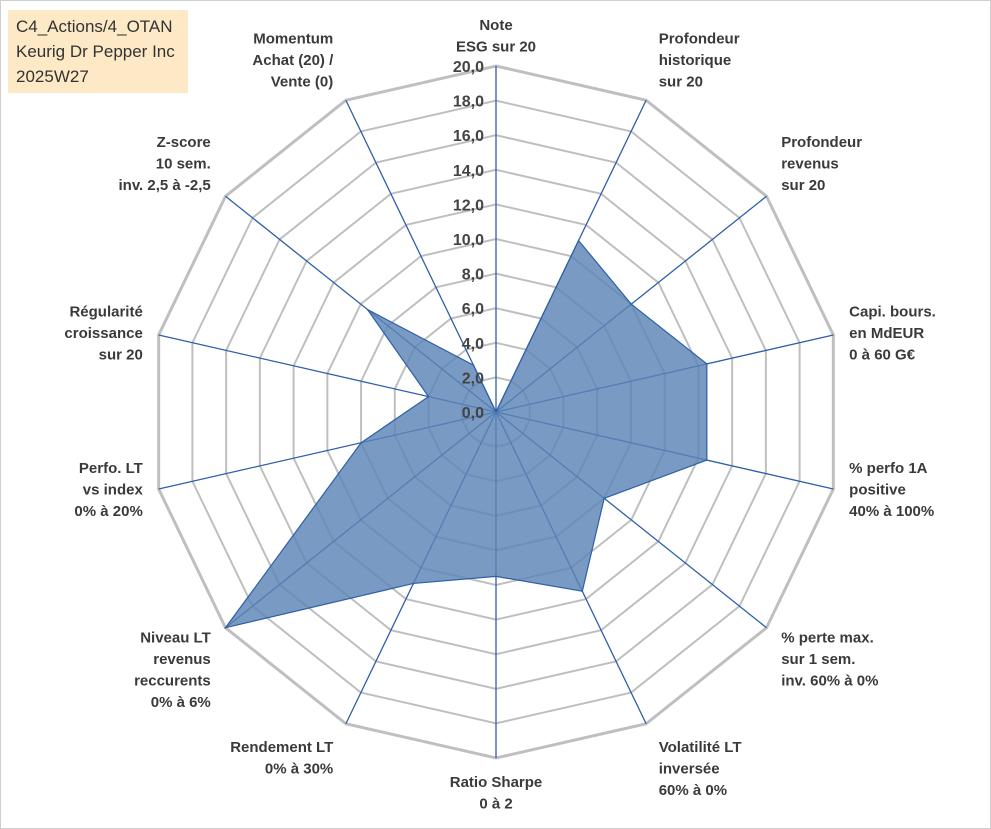  I want to click on axis-label-line: 0% à 20%, so click(108, 511).